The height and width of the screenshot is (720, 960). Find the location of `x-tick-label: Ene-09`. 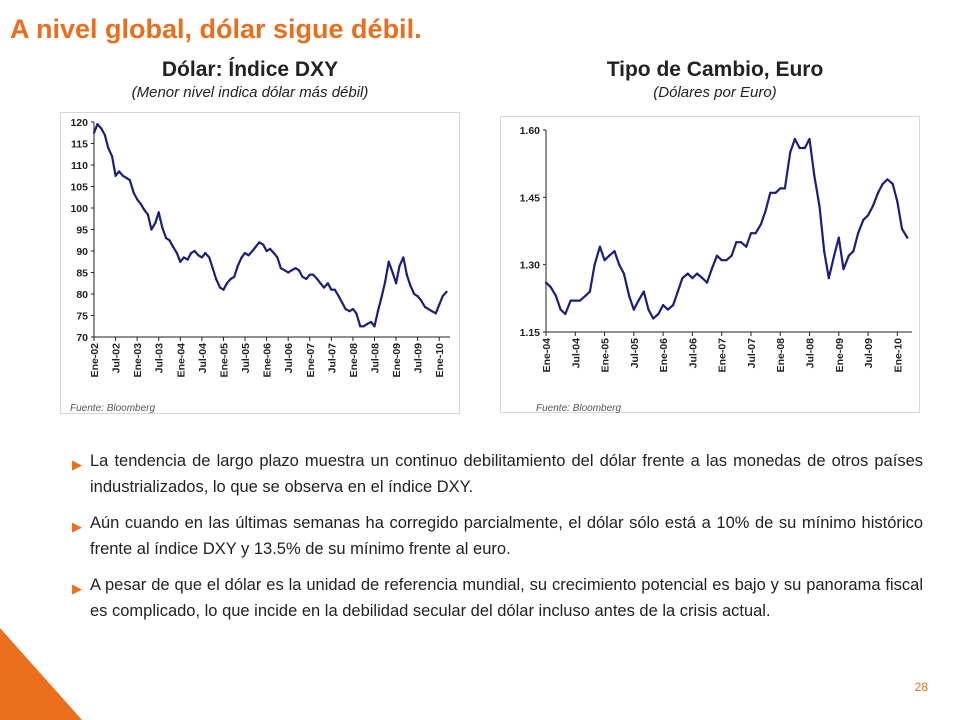

x-tick-label: Ene-09 is located at coordinates (840, 355).